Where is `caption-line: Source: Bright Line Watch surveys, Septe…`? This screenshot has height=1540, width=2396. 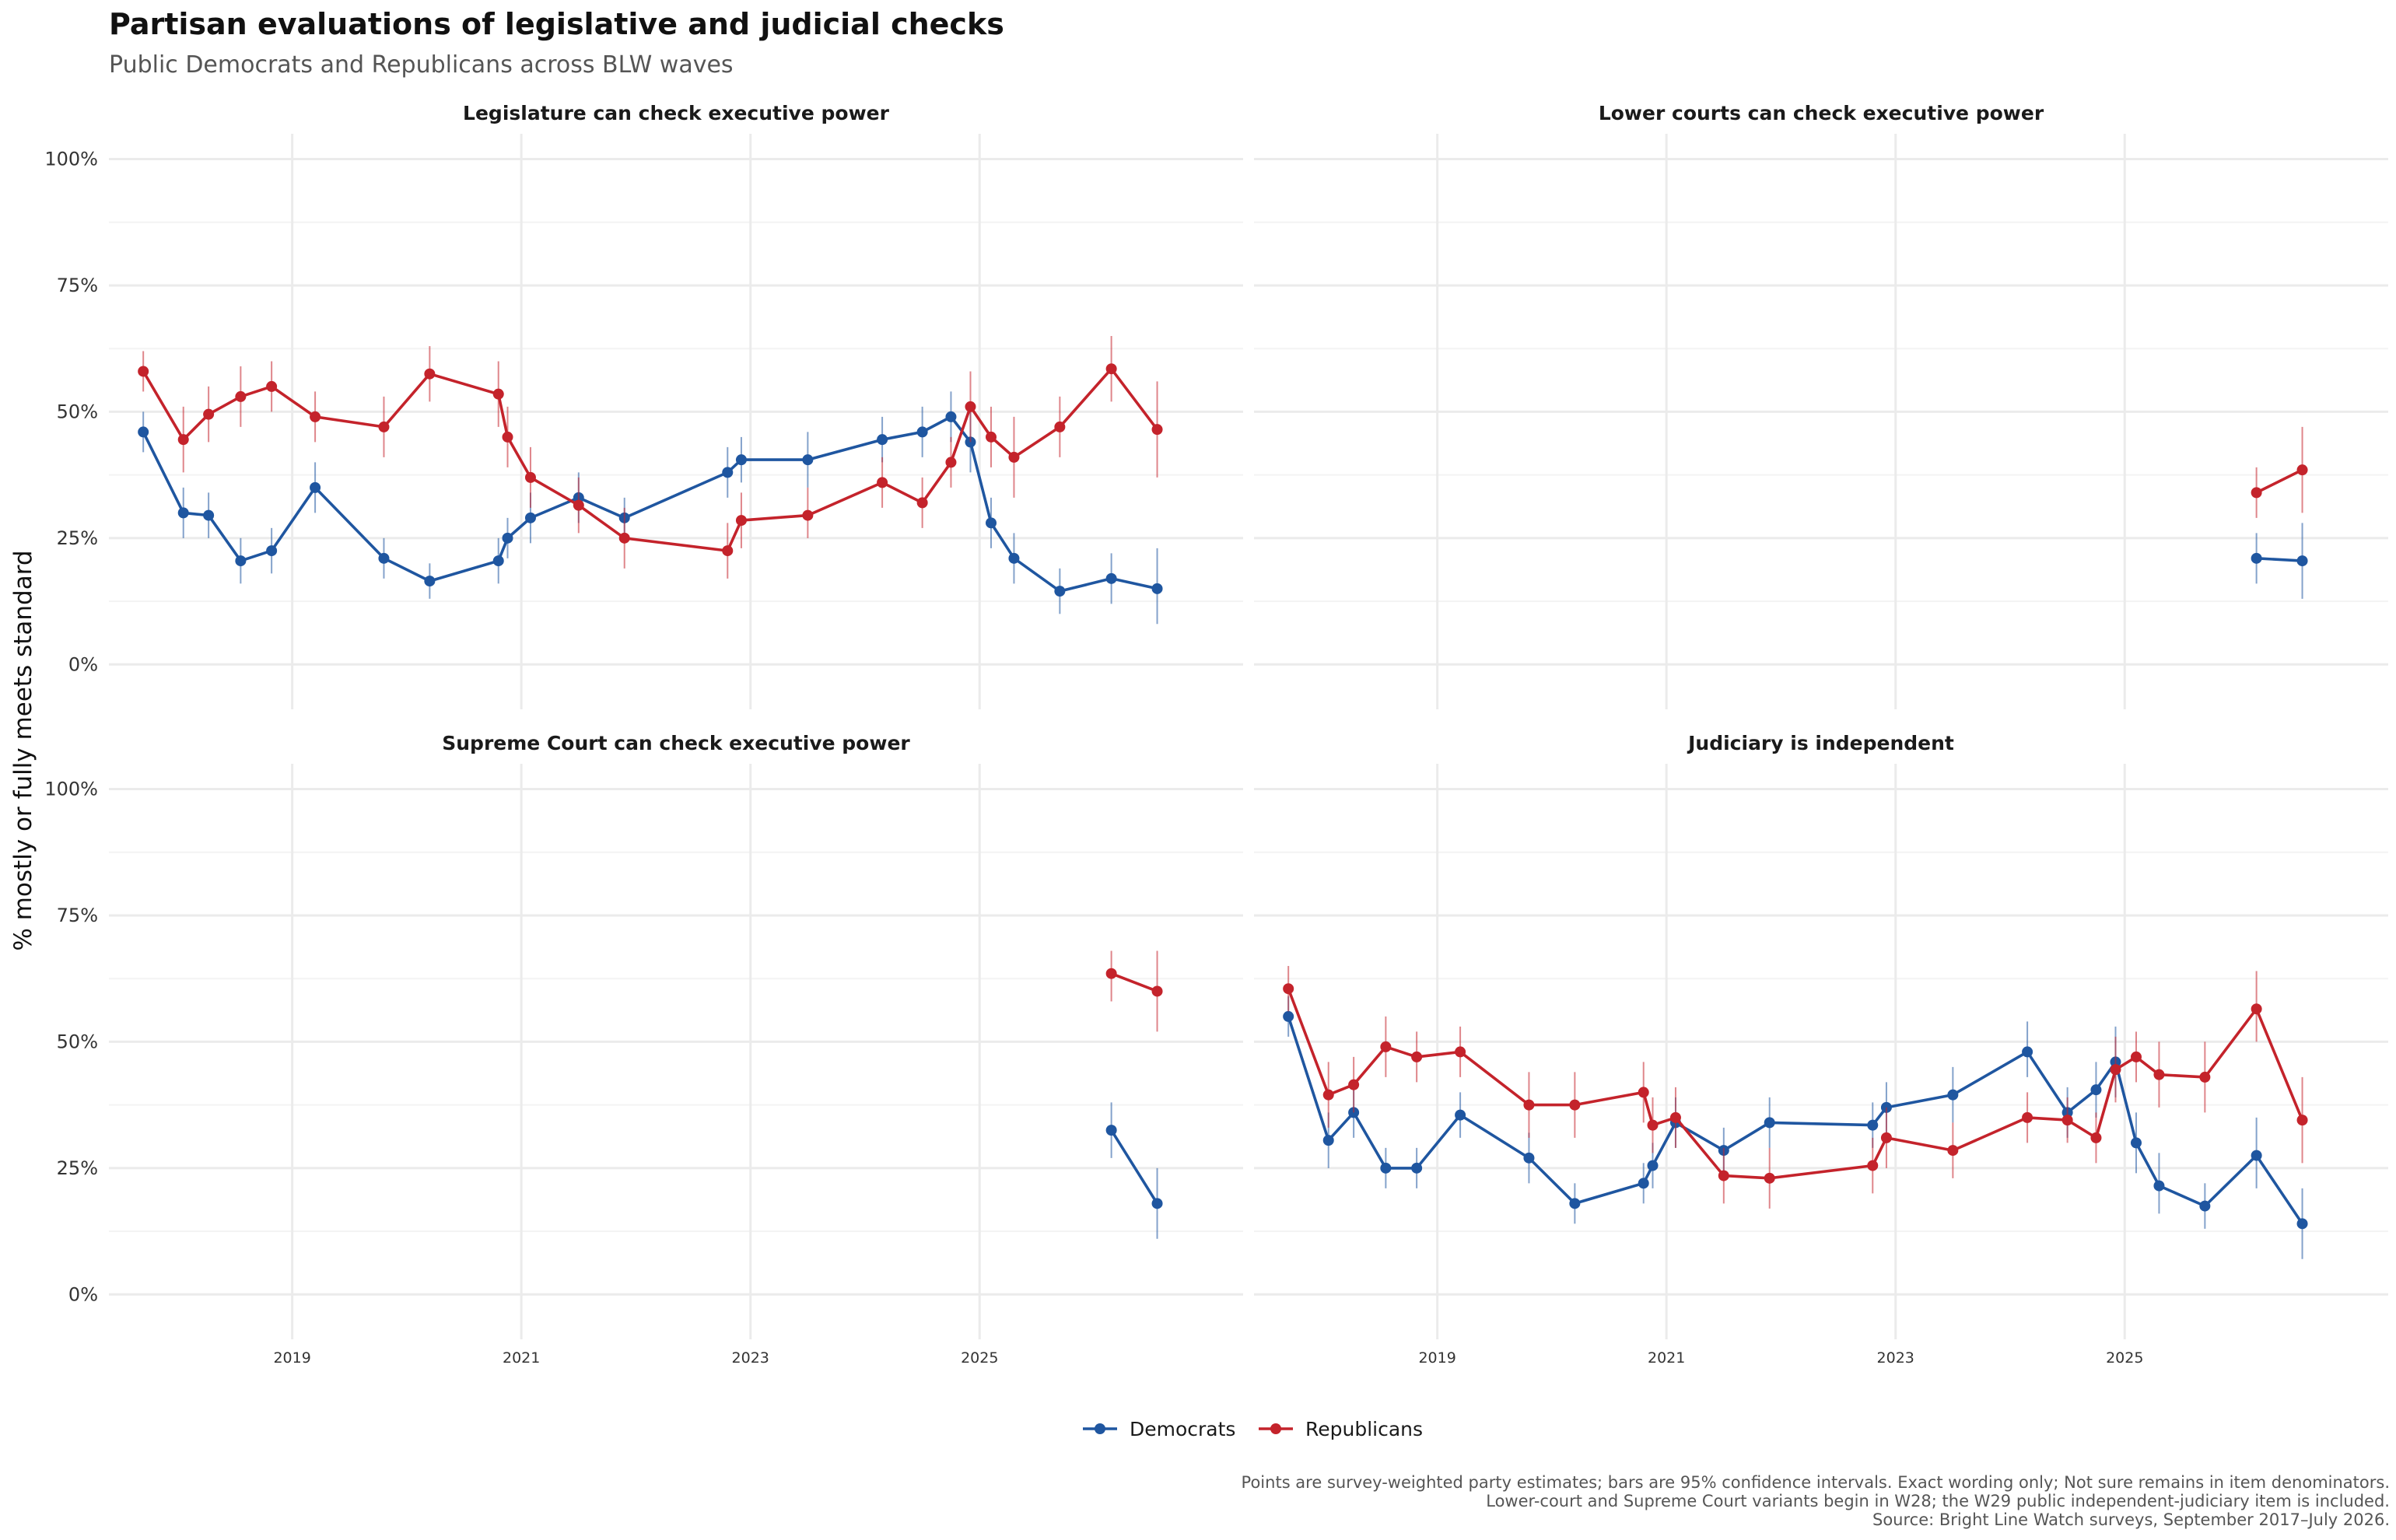
caption-line: Source: Bright Line Watch surveys, Septe… is located at coordinates (2131, 1520).